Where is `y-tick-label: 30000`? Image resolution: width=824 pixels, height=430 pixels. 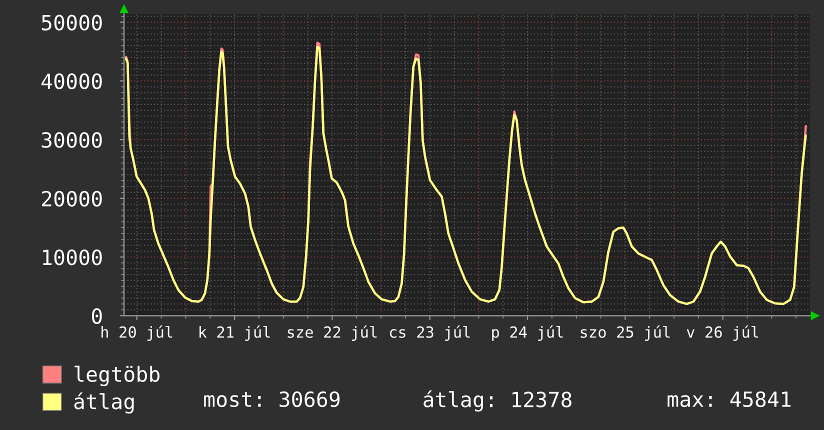
y-tick-label: 30000 is located at coordinates (72, 140).